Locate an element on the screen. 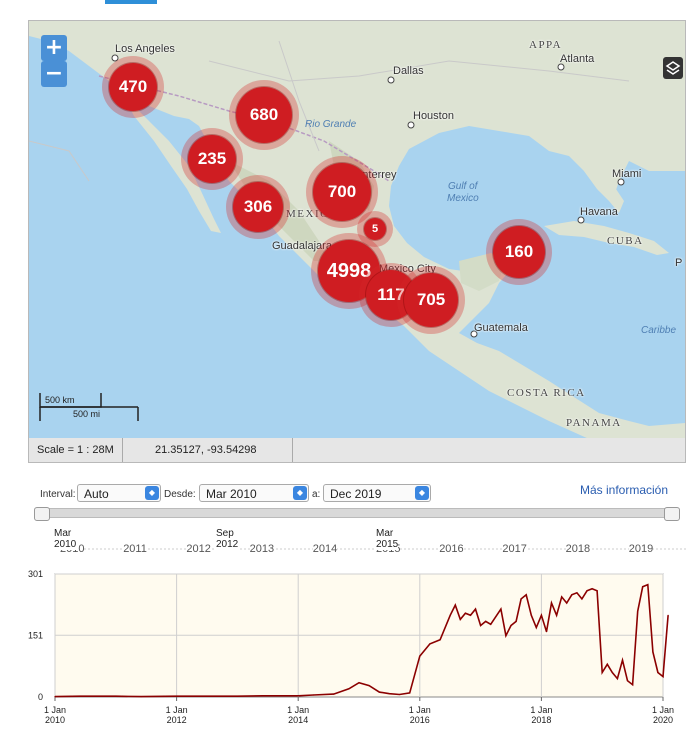 This screenshot has height=749, width=700. cluster-count: 470 is located at coordinates (133, 87).